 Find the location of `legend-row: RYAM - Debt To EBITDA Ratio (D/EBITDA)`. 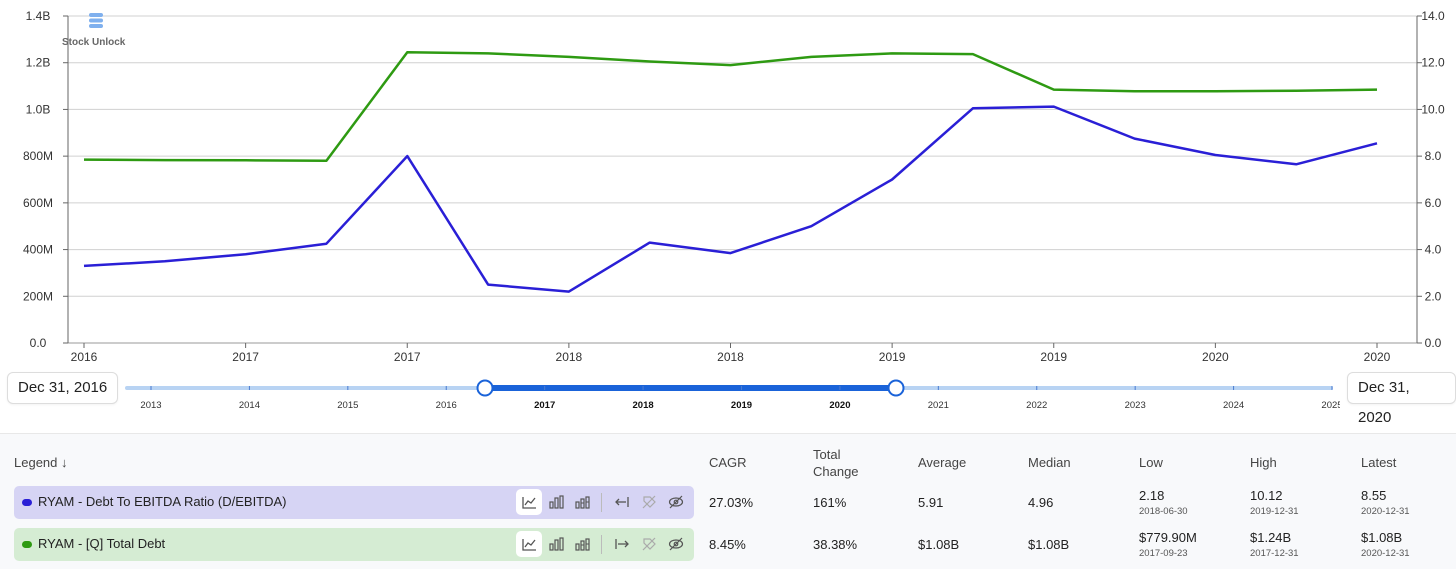

legend-row: RYAM - Debt To EBITDA Ratio (D/EBITDA) is located at coordinates (354, 502).